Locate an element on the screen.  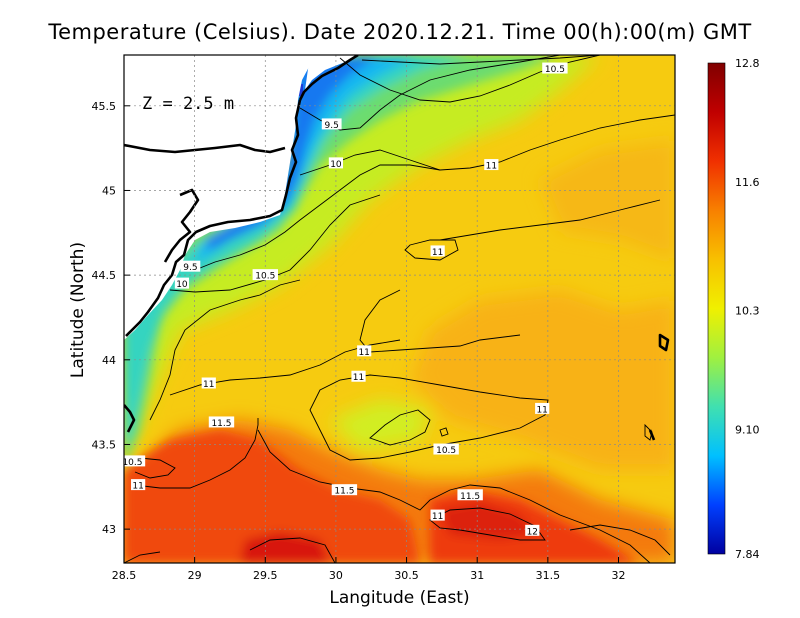
land-mask is located at coordinates (242, 197).